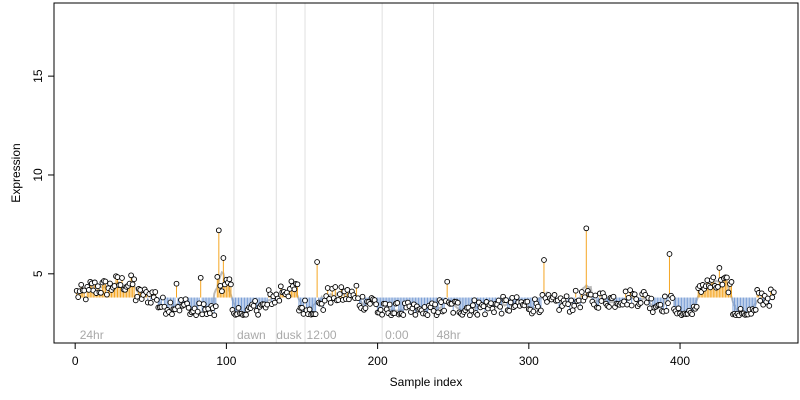 The image size is (800, 400). Describe the element at coordinates (426, 382) in the screenshot. I see `x-axis-title: Sample index` at that location.